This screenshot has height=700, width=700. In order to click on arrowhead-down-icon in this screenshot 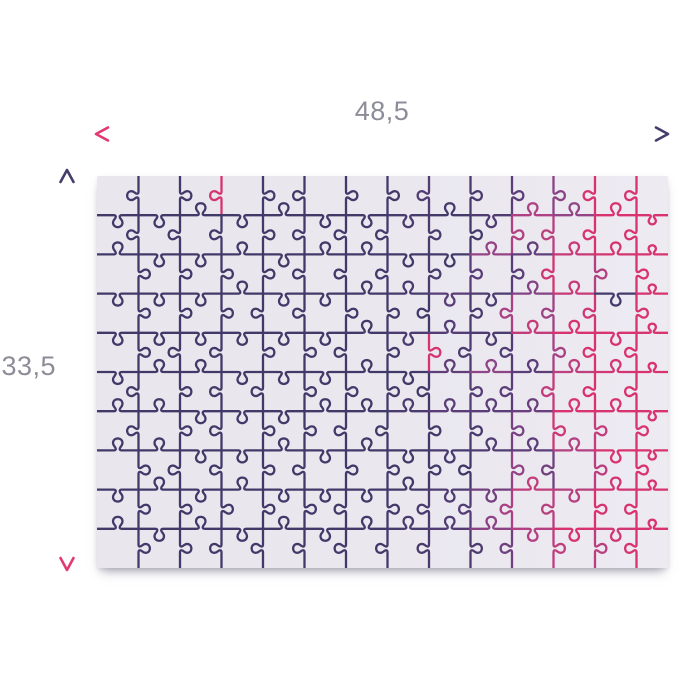, I will do `click(67, 564)`.